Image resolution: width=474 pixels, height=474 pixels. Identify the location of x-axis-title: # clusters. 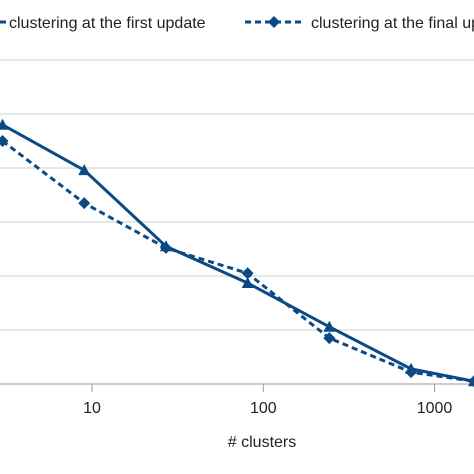
(262, 442).